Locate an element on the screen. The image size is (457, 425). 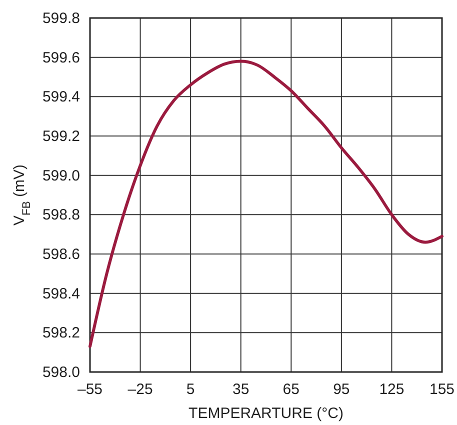
x-tick-label: 125 is located at coordinates (391, 389).